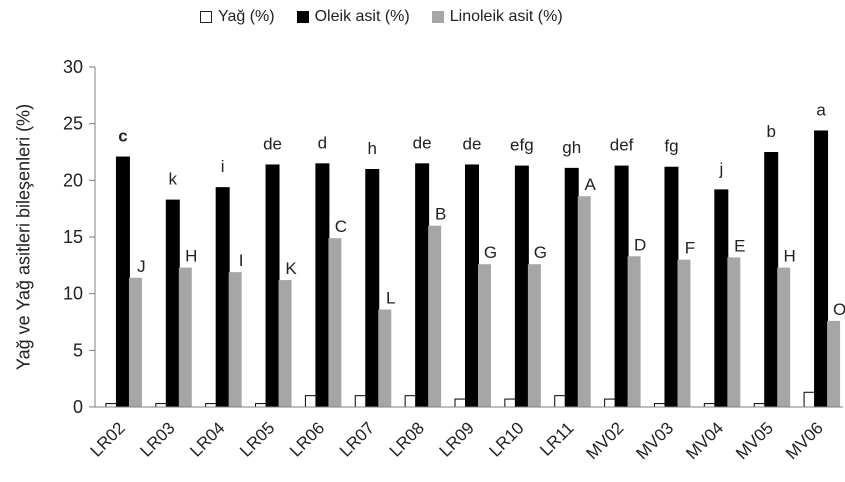  I want to click on y-tick-label: 15, so click(73, 237).